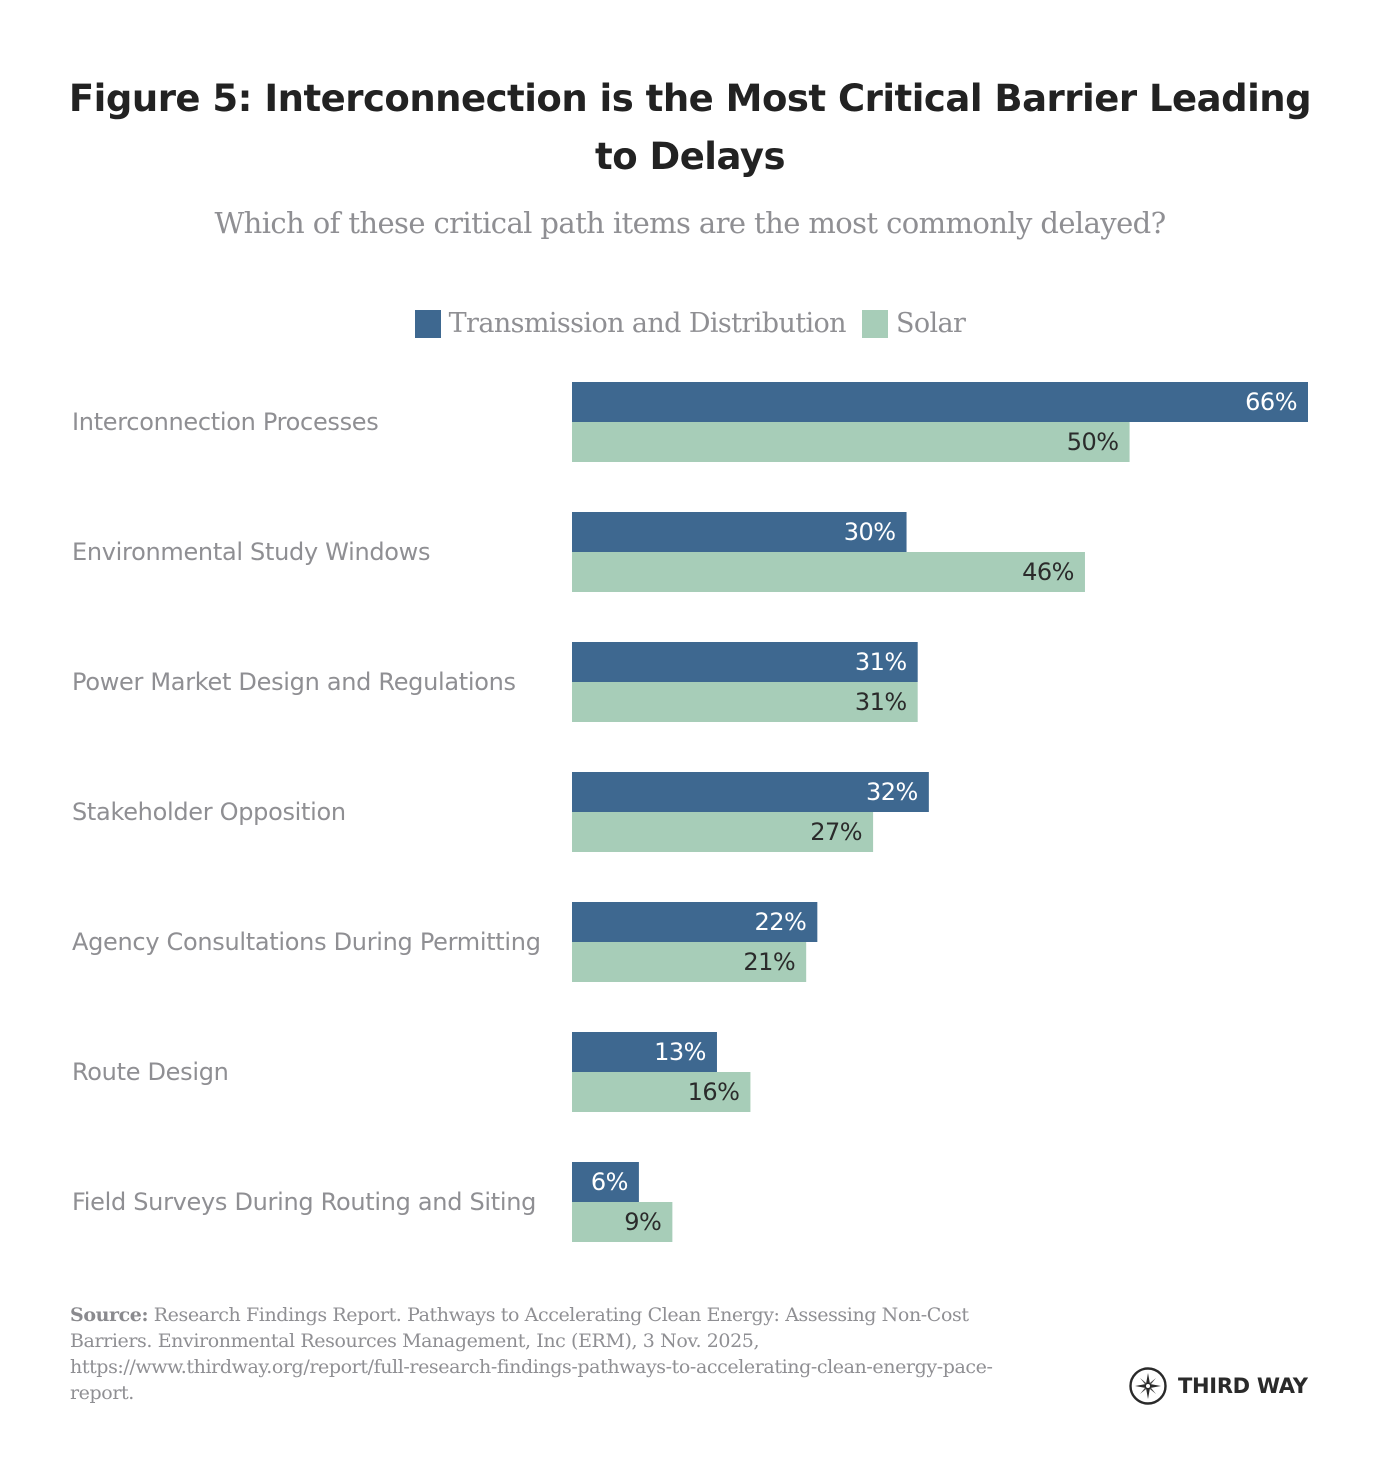 The width and height of the screenshot is (1380, 1476). Describe the element at coordinates (1148, 1386) in the screenshot. I see `compass-star-icon` at that location.